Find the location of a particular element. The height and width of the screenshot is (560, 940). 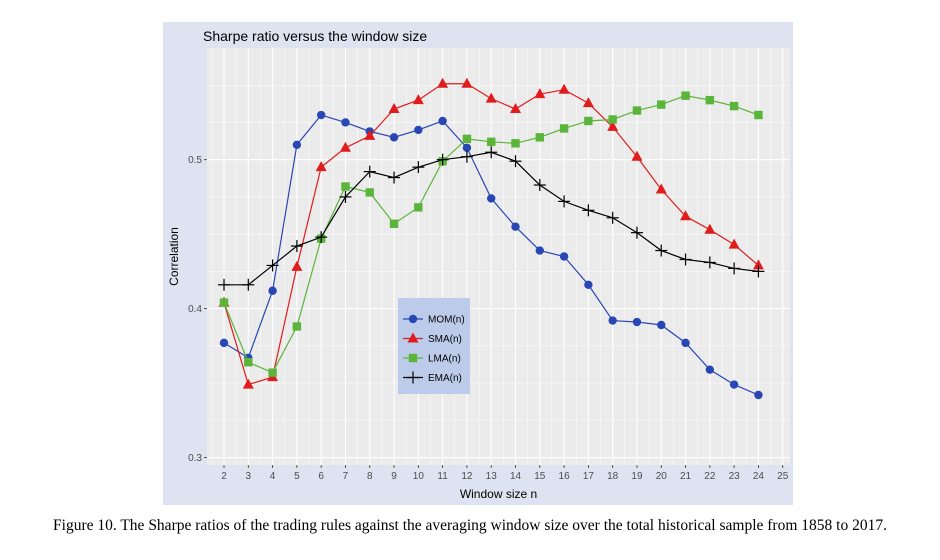

legend-item-mom: MOM(n) is located at coordinates (434, 320).